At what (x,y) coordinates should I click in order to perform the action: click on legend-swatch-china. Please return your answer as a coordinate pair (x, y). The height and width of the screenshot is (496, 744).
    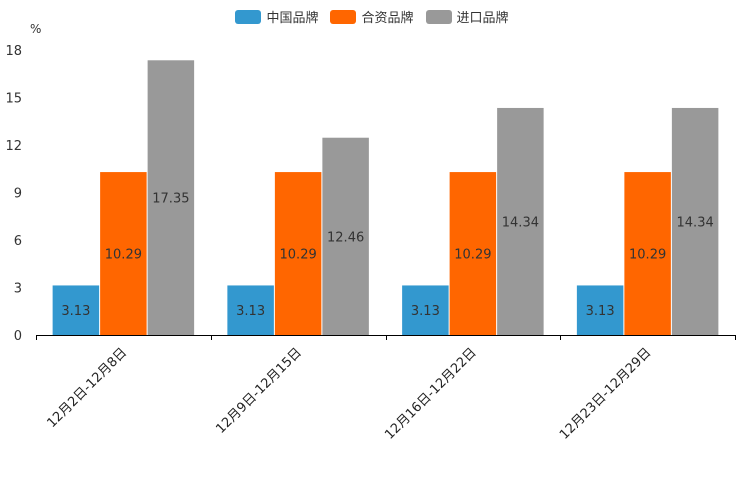
    Looking at the image, I should click on (248, 16).